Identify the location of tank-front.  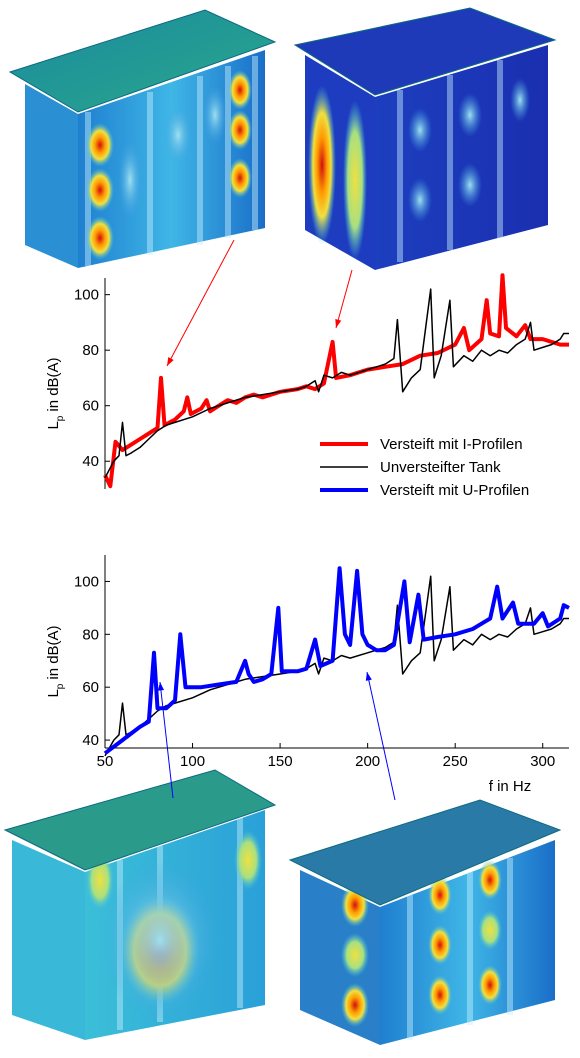
(467, 942).